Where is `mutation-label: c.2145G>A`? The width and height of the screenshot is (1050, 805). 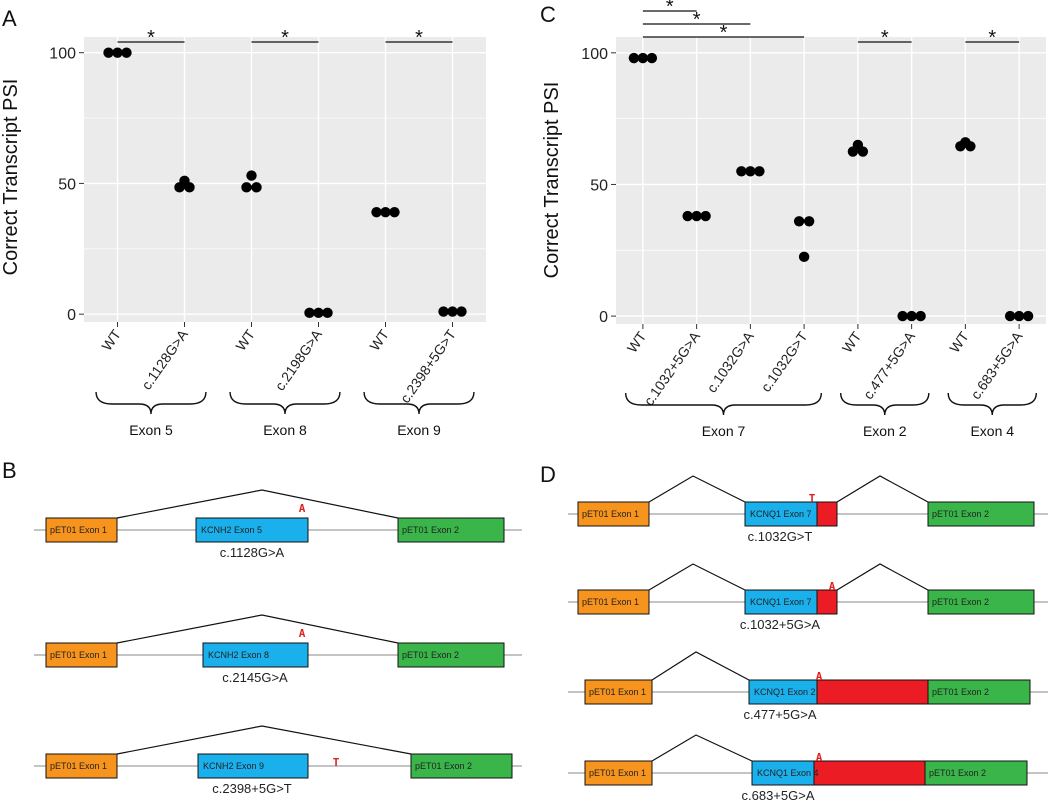
mutation-label: c.2145G>A is located at coordinates (255, 677).